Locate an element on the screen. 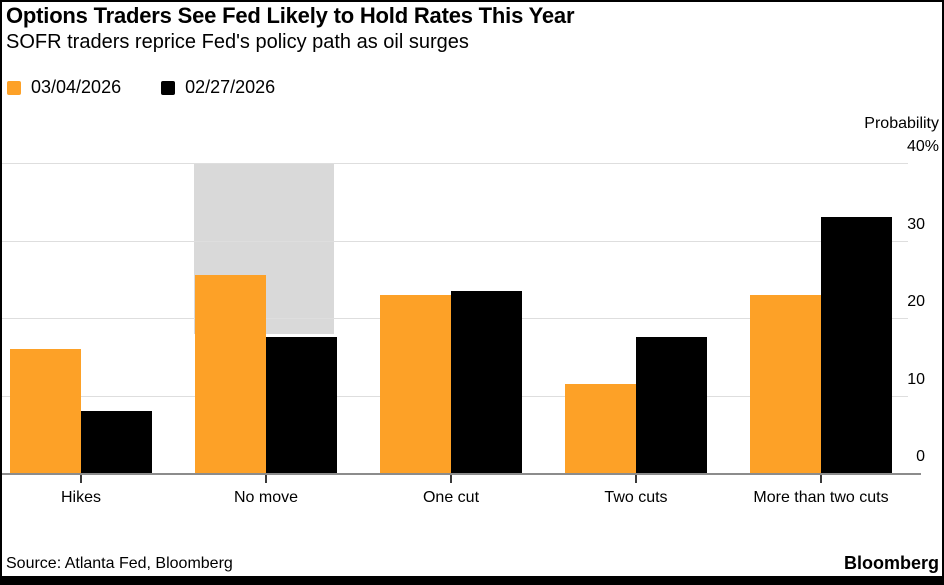 The height and width of the screenshot is (585, 944). bar-03-04-2026-No-move is located at coordinates (230, 374).